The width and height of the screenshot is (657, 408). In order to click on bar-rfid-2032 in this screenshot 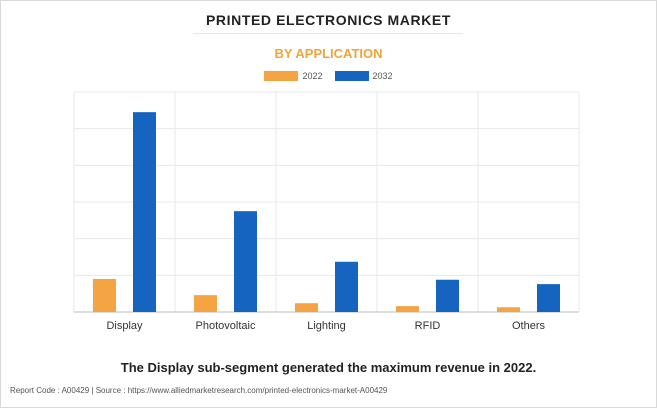, I will do `click(447, 295)`.